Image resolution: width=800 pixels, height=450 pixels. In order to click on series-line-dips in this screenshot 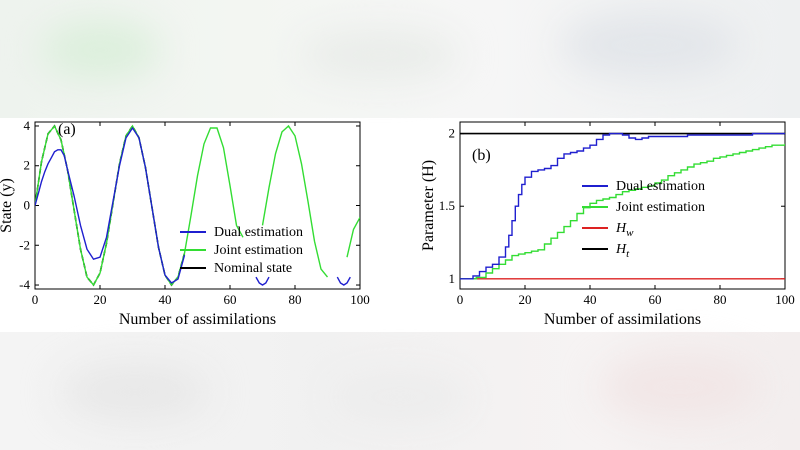, I will do `click(262, 281)`.